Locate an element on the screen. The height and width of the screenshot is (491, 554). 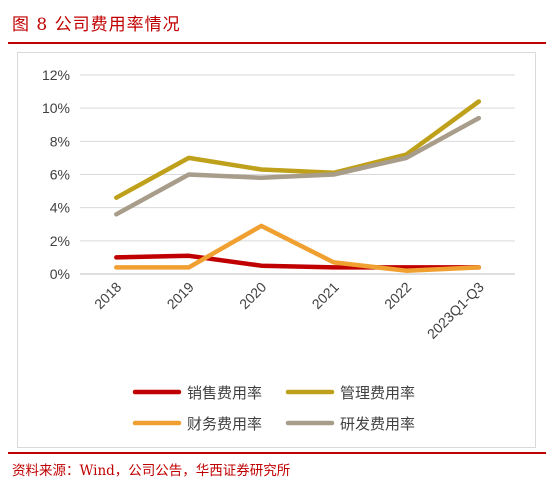
x-axis-ticks: 2018 2019 2020 2021 2022 2023Q1-Q3 is located at coordinates (289, 310).